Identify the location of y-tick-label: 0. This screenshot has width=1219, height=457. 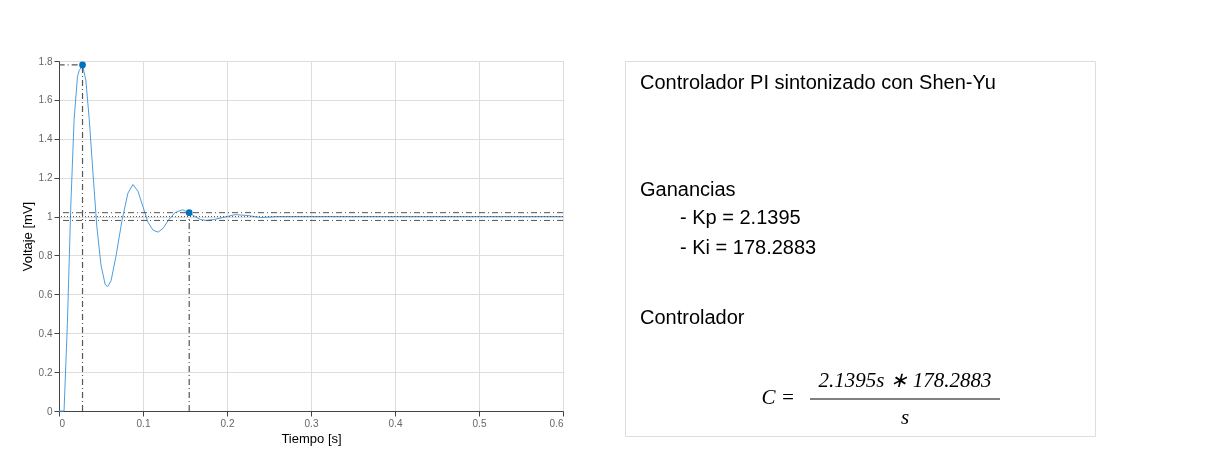
(49, 411).